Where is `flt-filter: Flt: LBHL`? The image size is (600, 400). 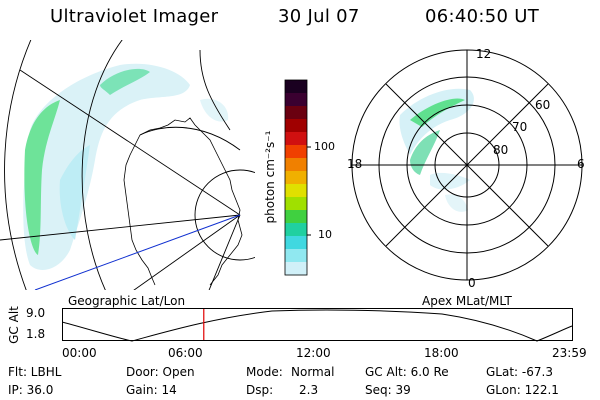
flt-filter: Flt: LBHL is located at coordinates (35, 372).